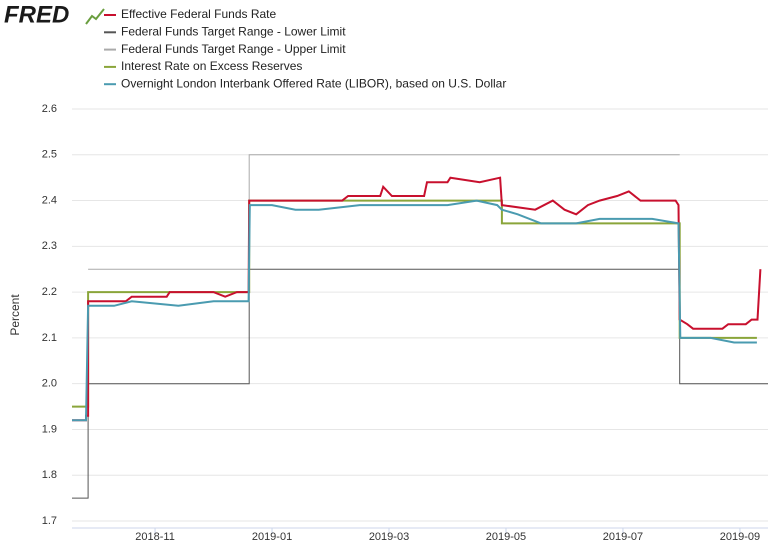  I want to click on x-tick-label: 2019-03, so click(389, 537).